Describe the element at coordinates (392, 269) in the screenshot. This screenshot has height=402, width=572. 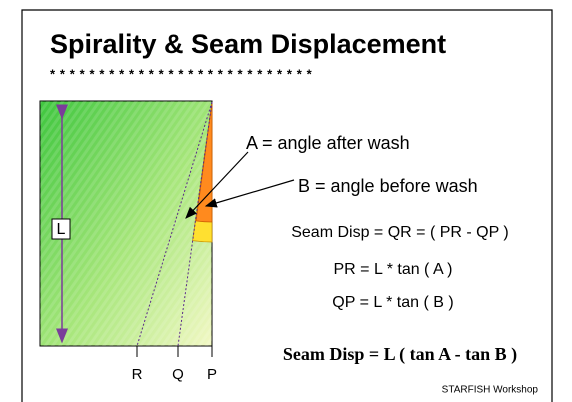
I see `formula: PR = L * tan ( A )` at that location.